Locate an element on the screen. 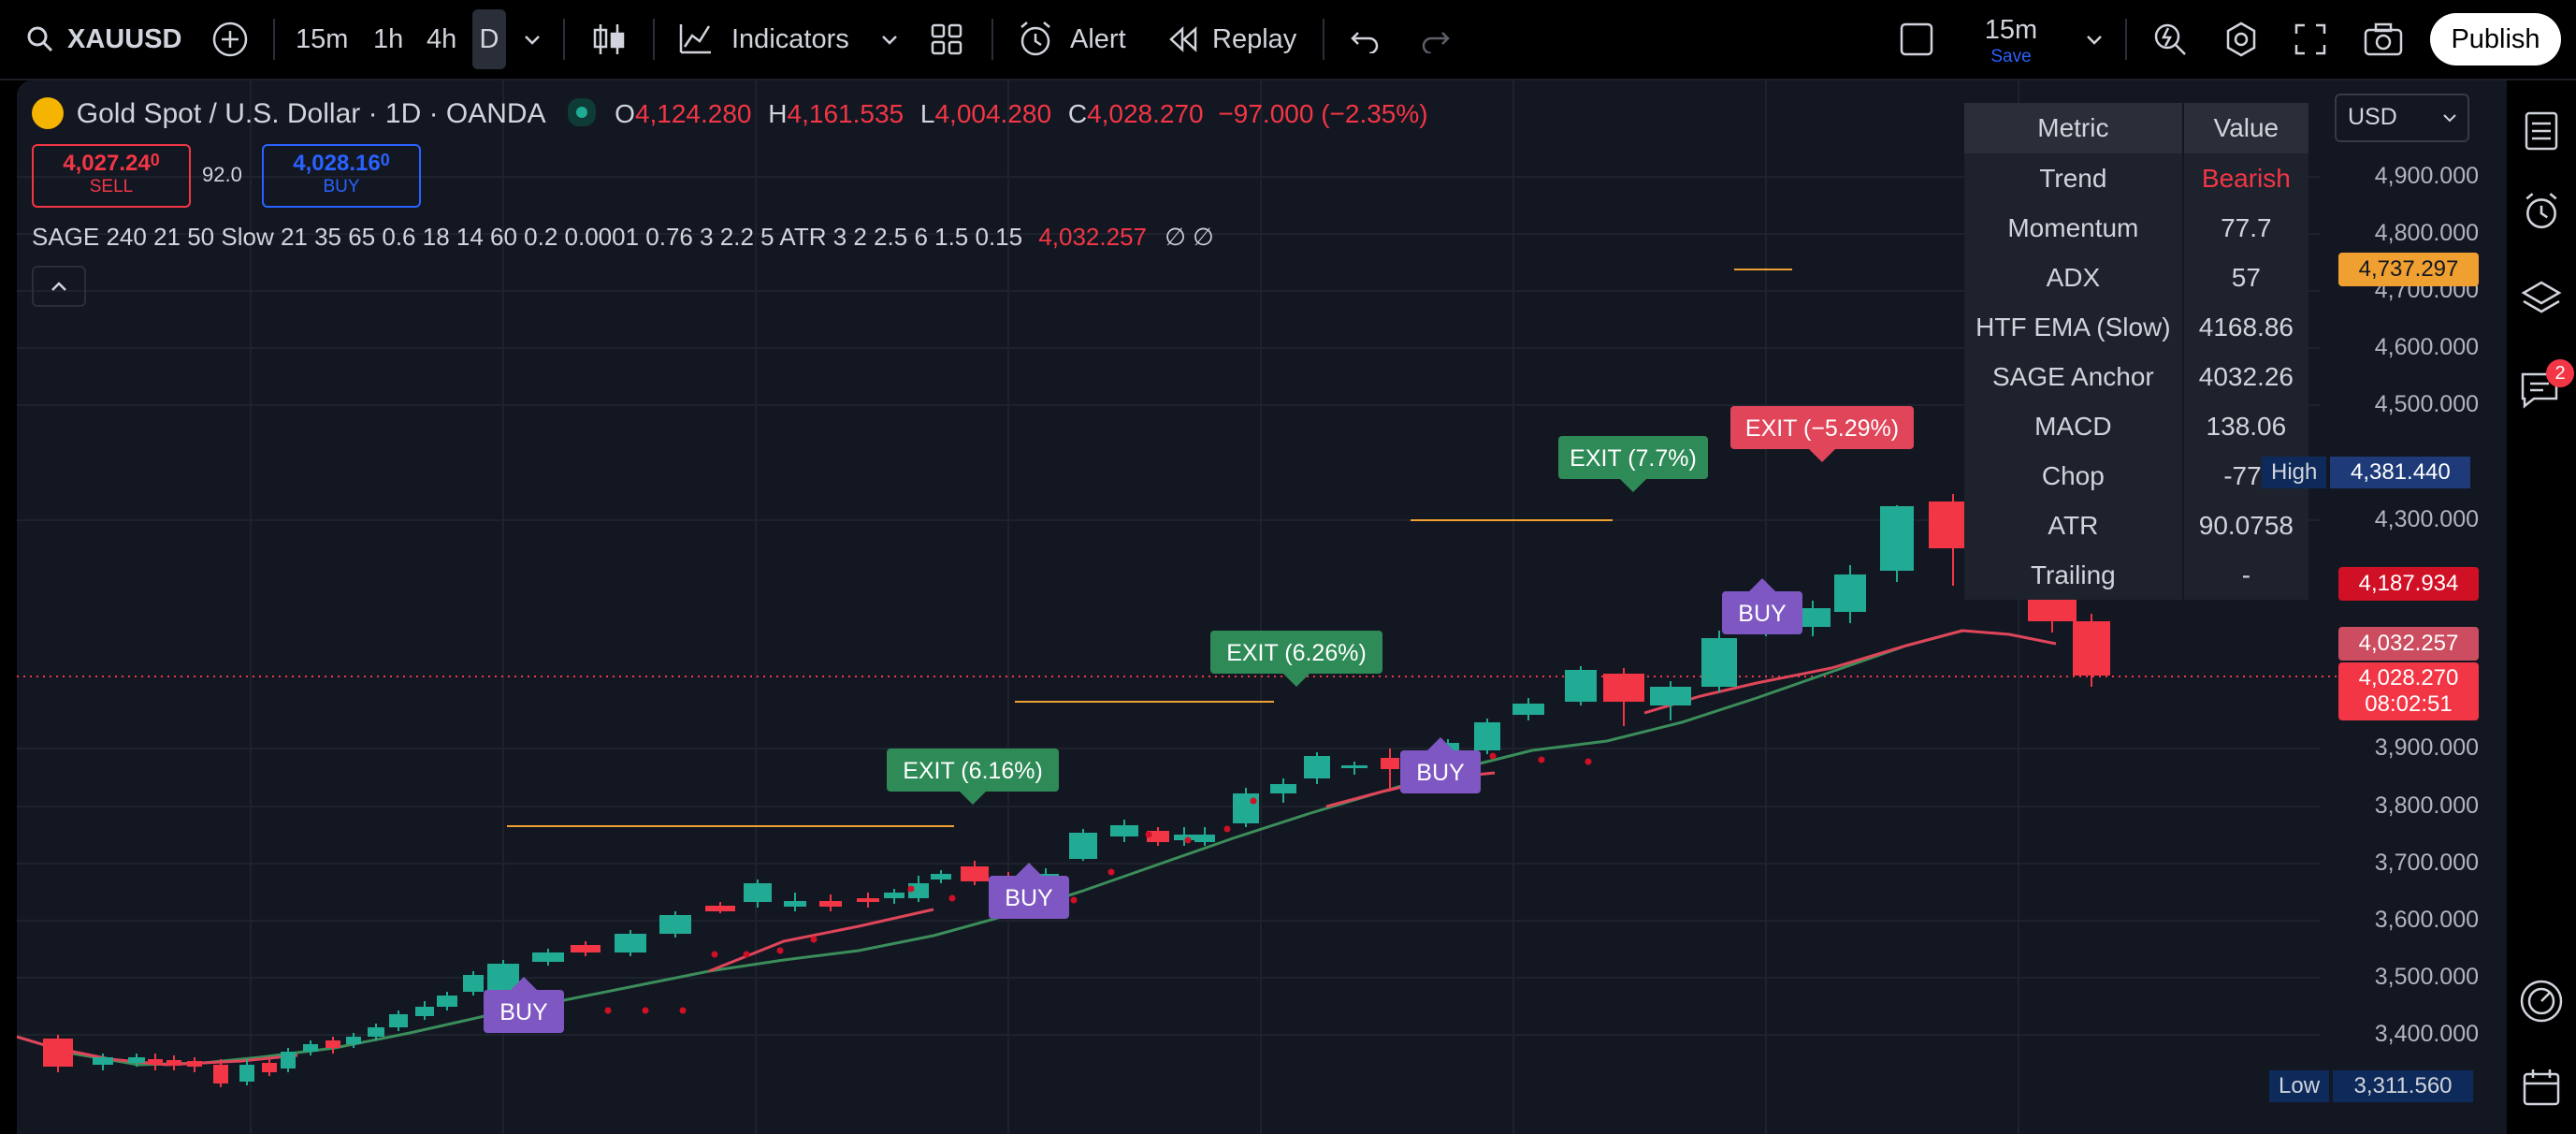 This screenshot has width=2576, height=1134. alert-button: Alert is located at coordinates (1071, 40).